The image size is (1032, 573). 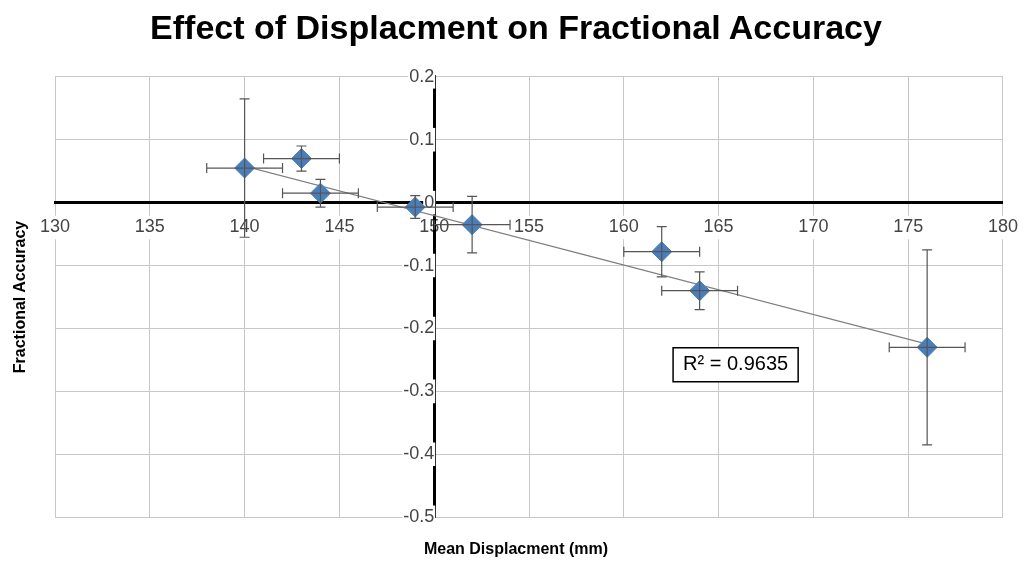 I want to click on y-tick-label: -0.4, so click(x=419, y=453).